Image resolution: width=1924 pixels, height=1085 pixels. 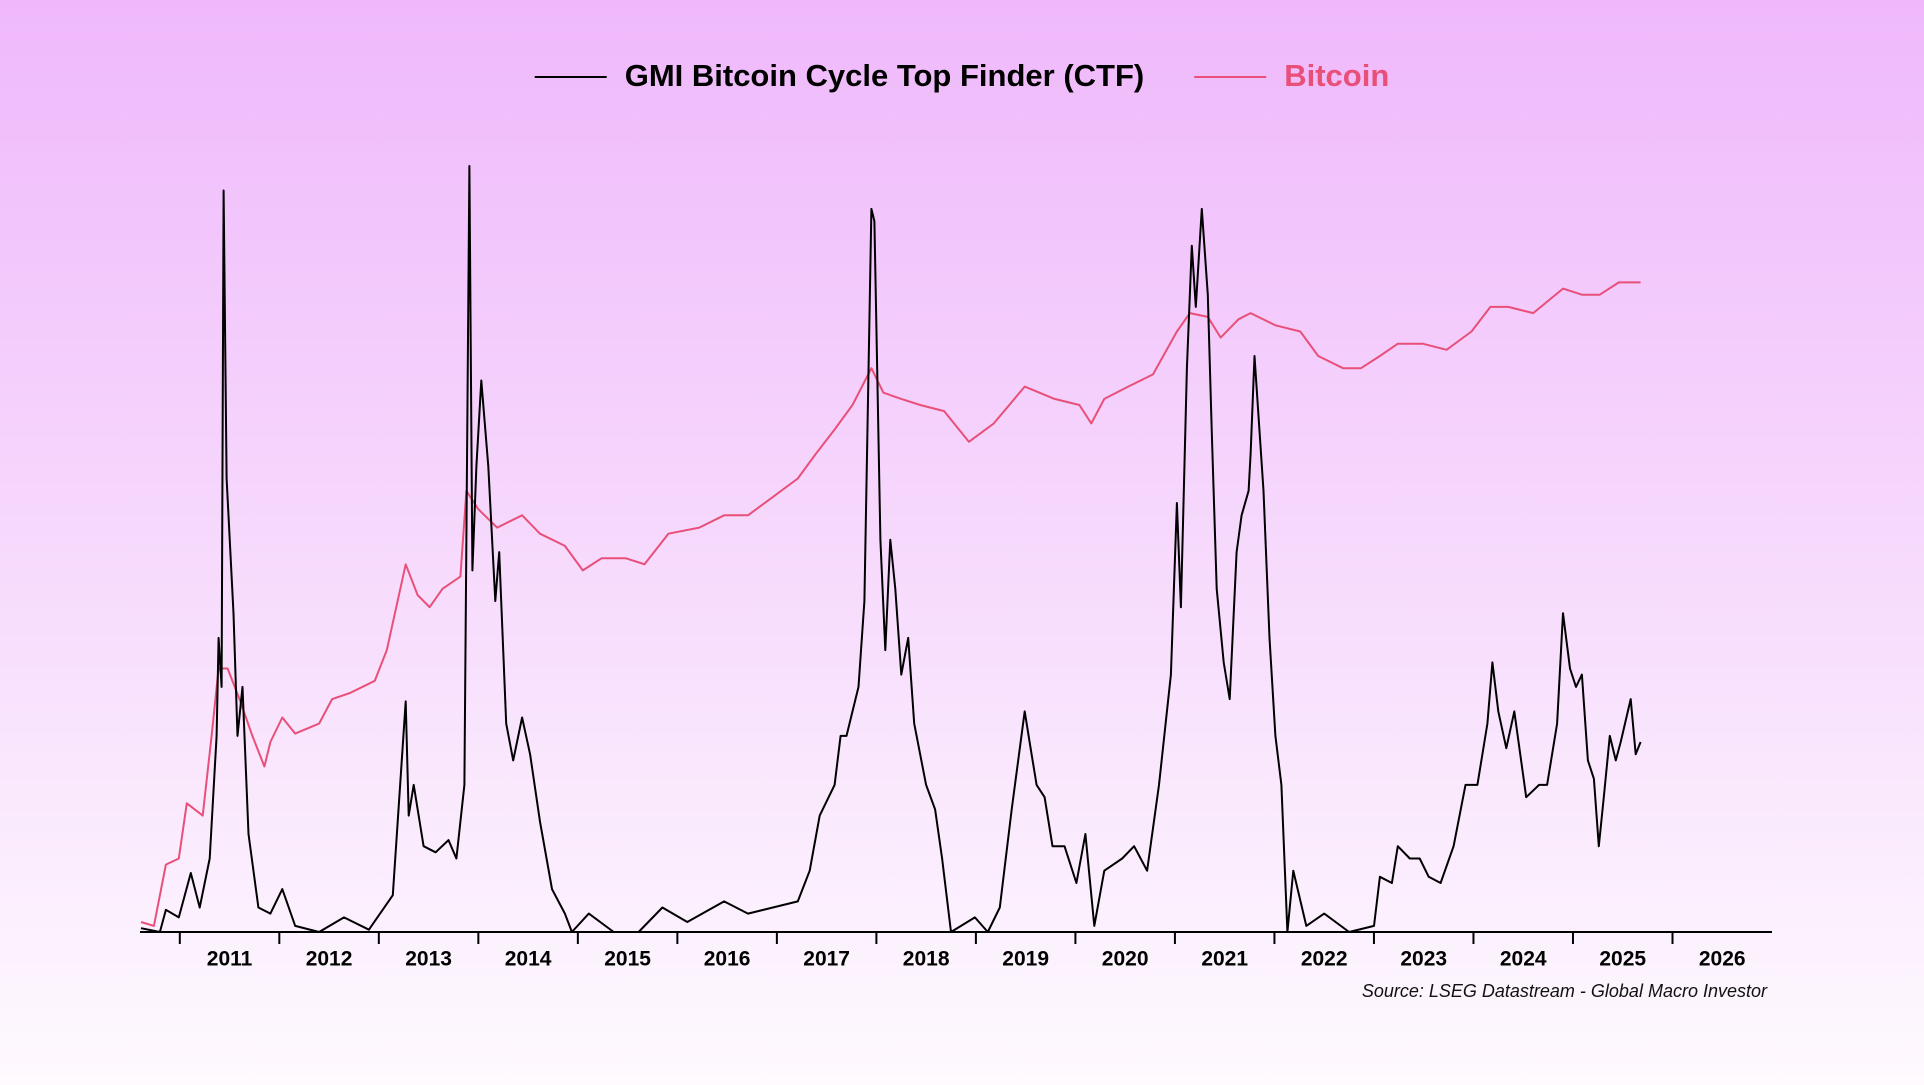 I want to click on x-tick-label: 2018, so click(x=926, y=959).